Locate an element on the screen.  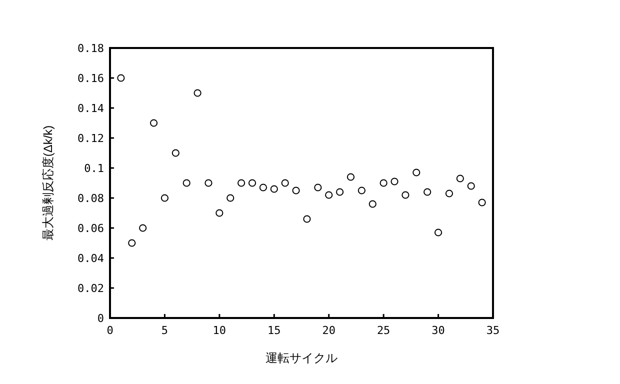
x-tick-label: 20 is located at coordinates (329, 330).